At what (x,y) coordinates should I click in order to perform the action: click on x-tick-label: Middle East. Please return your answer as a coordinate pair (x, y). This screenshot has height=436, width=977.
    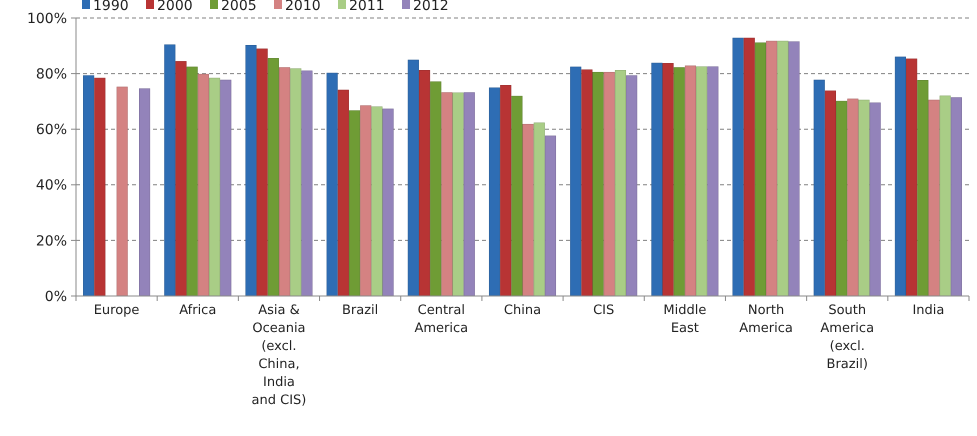
    Looking at the image, I should click on (684, 319).